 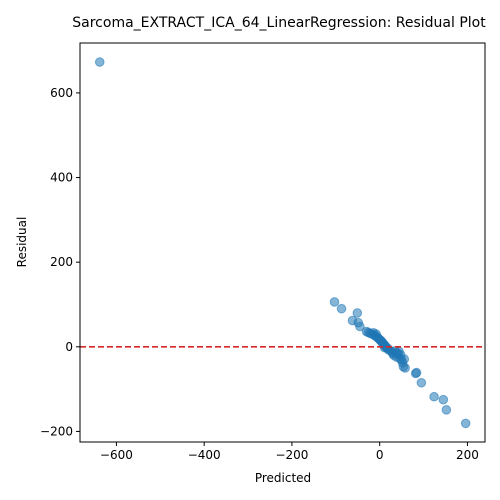 What do you see at coordinates (467, 455) in the screenshot?
I see `x-tick-label: 200` at bounding box center [467, 455].